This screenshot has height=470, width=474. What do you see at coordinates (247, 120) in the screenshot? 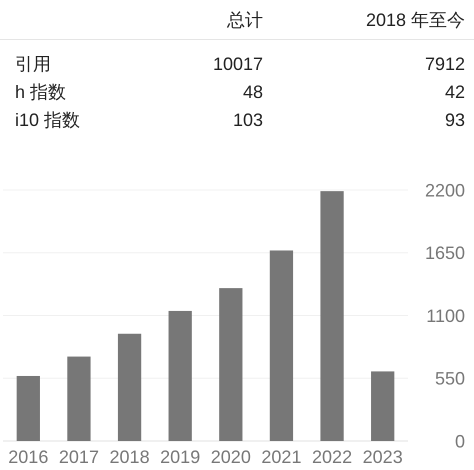
I see `data-label: 103` at bounding box center [247, 120].